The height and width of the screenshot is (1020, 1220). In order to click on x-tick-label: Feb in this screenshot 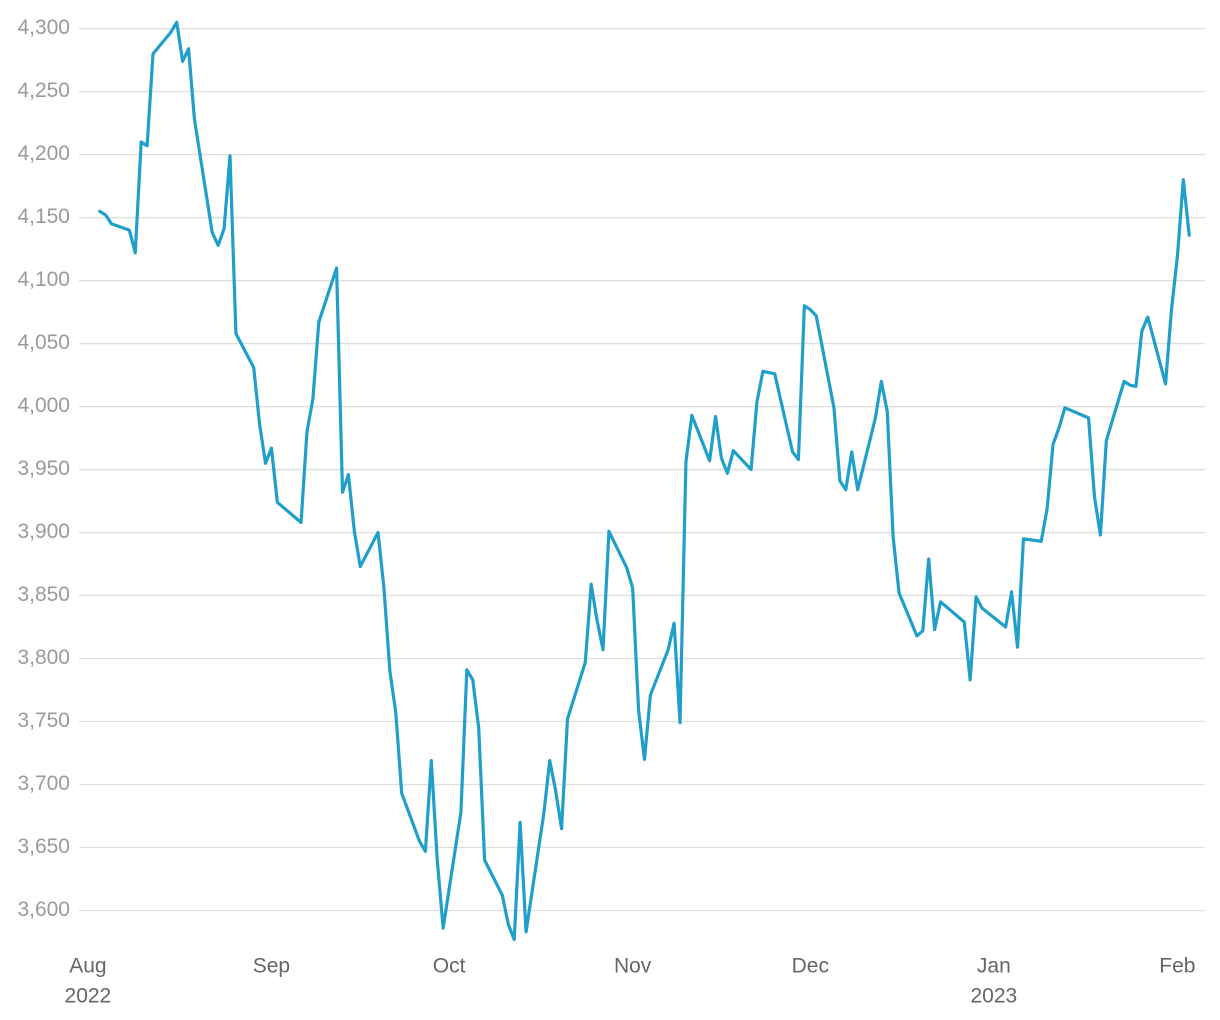, I will do `click(1177, 966)`.